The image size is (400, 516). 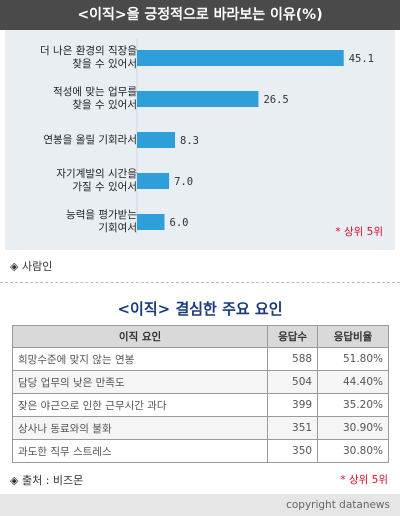 What do you see at coordinates (183, 182) in the screenshot?
I see `bar-value-label: 7.0` at bounding box center [183, 182].